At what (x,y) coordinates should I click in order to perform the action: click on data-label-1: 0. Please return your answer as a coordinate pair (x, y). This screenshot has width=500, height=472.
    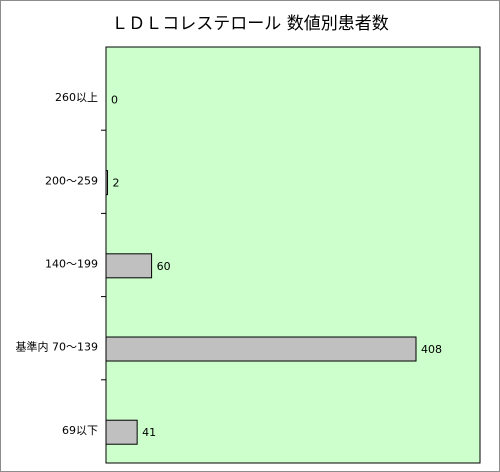
    Looking at the image, I should click on (114, 99).